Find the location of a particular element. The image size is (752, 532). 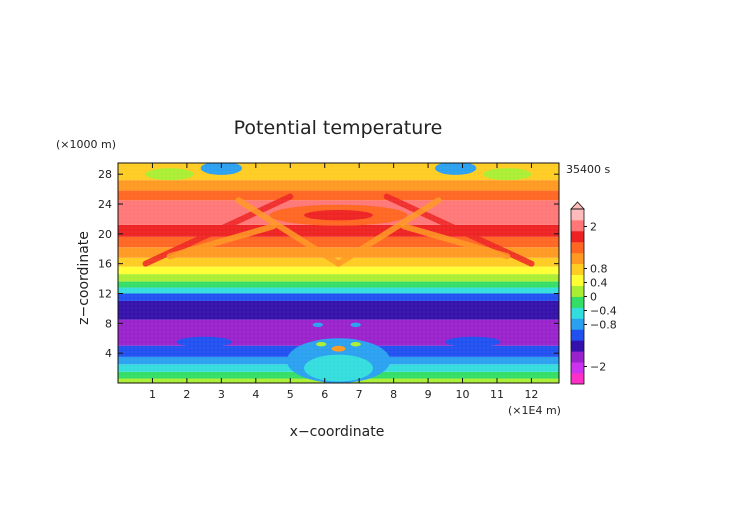

time-label: 35400 s is located at coordinates (588, 169).